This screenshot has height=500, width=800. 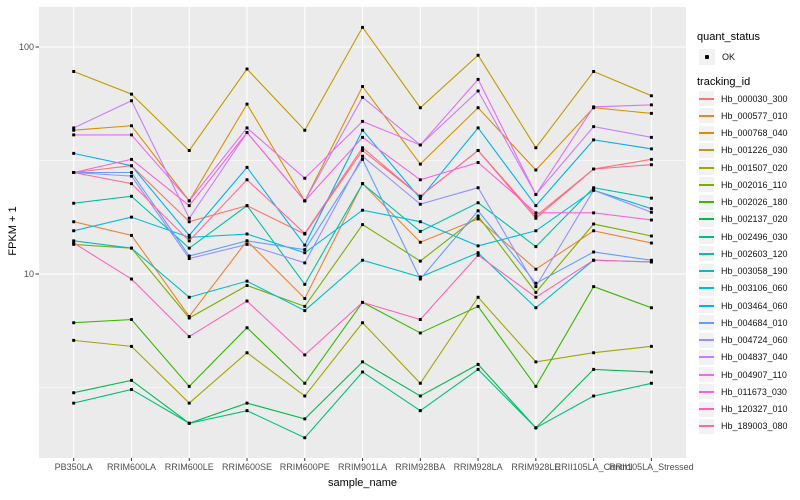 I want to click on legend-item-label: Hb_120327_010, so click(x=754, y=409).